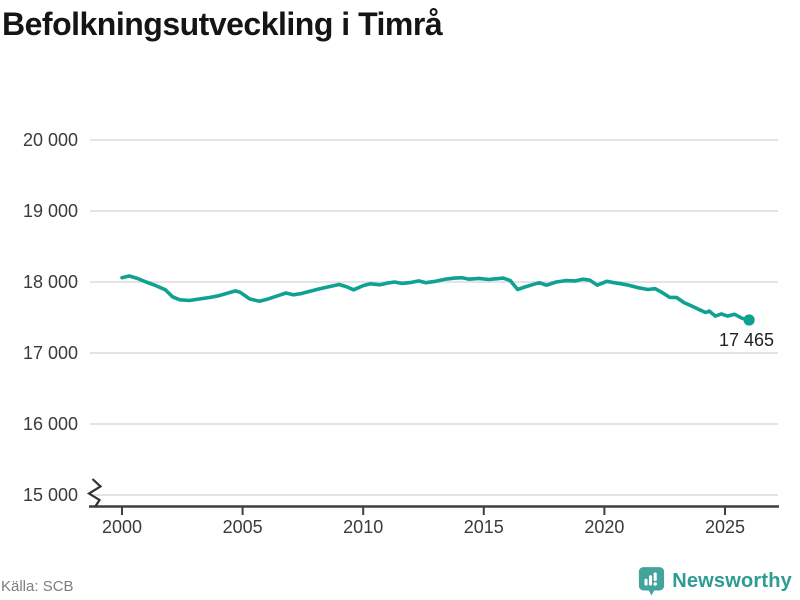 The width and height of the screenshot is (800, 600). What do you see at coordinates (749, 320) in the screenshot?
I see `latest-point-marker` at bounding box center [749, 320].